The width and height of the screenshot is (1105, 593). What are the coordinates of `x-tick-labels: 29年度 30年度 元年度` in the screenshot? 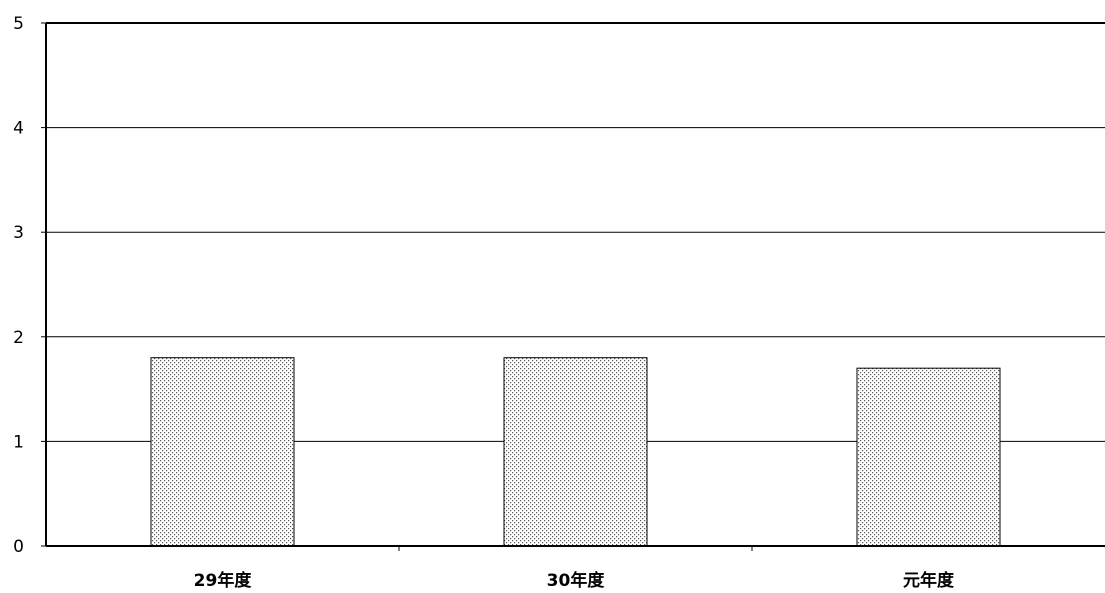 It's located at (574, 580).